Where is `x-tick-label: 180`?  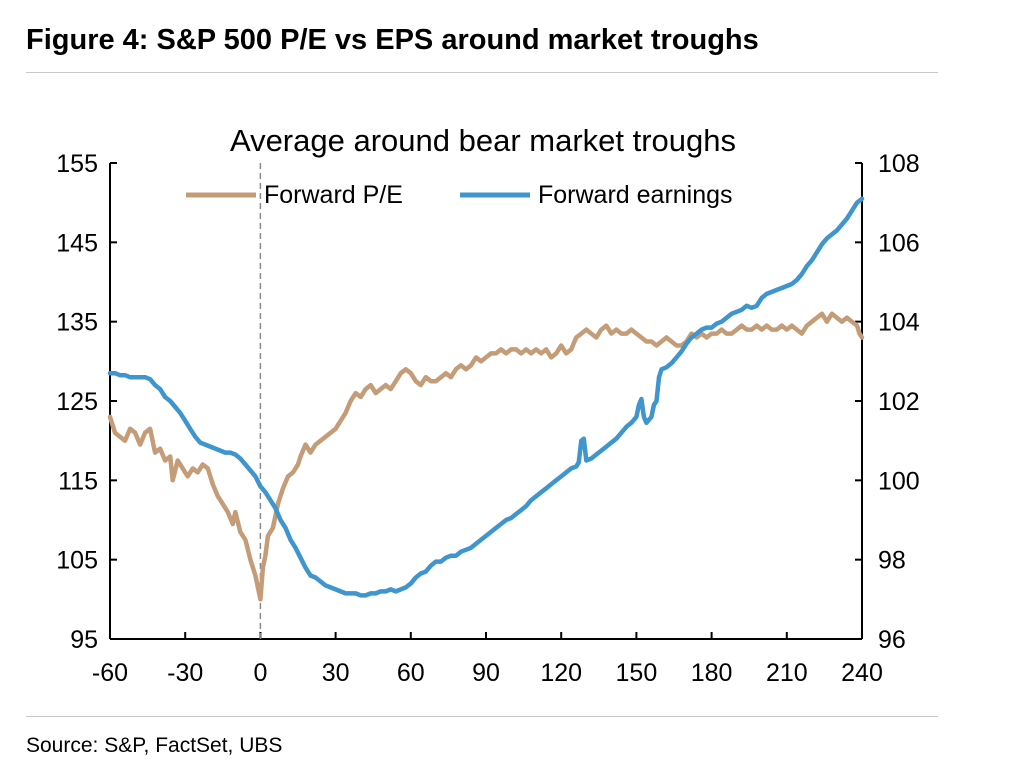 x-tick-label: 180 is located at coordinates (712, 673).